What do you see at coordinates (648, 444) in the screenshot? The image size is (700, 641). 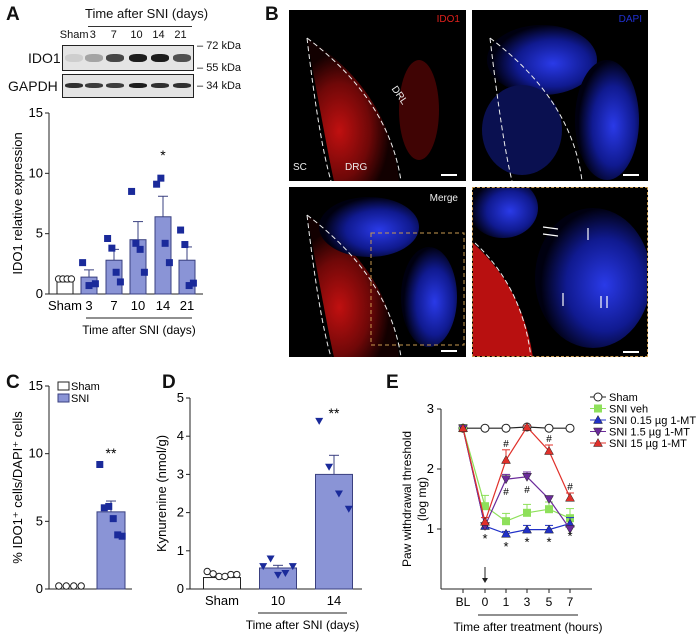 I see `legend-label: SNI 15 µg 1-MT` at bounding box center [648, 444].